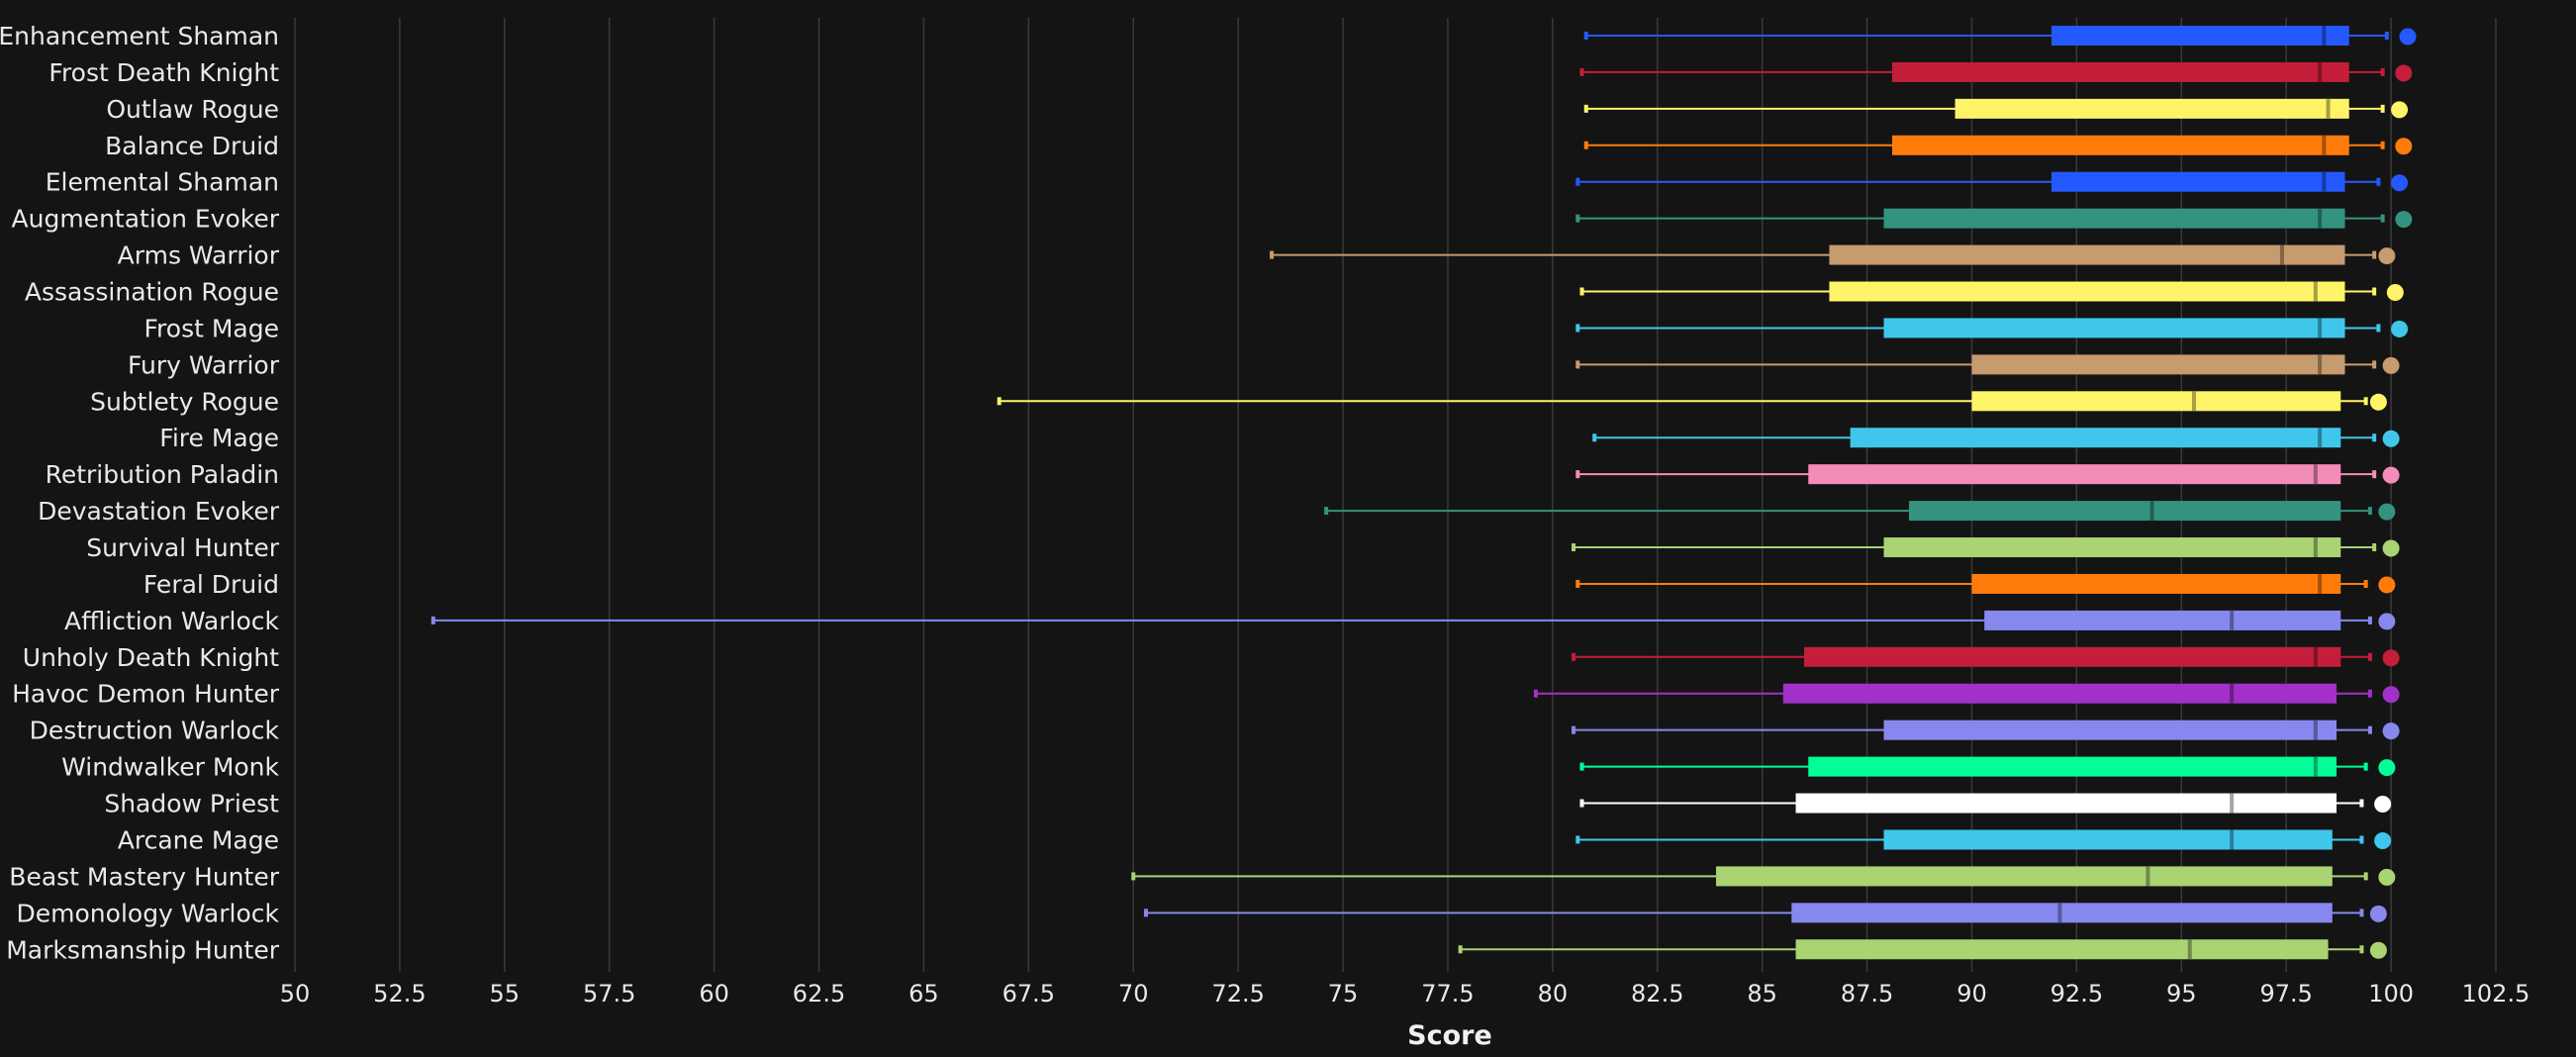 The image size is (2576, 1057). What do you see at coordinates (192, 146) in the screenshot?
I see `category-label: Balance Druid` at bounding box center [192, 146].